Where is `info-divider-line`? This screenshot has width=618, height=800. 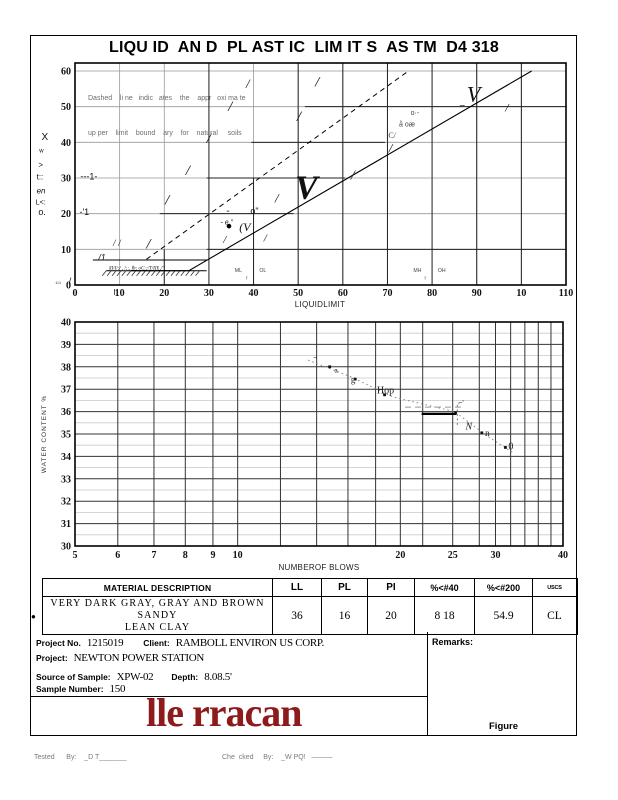
info-divider-line is located at coordinates (228, 696).